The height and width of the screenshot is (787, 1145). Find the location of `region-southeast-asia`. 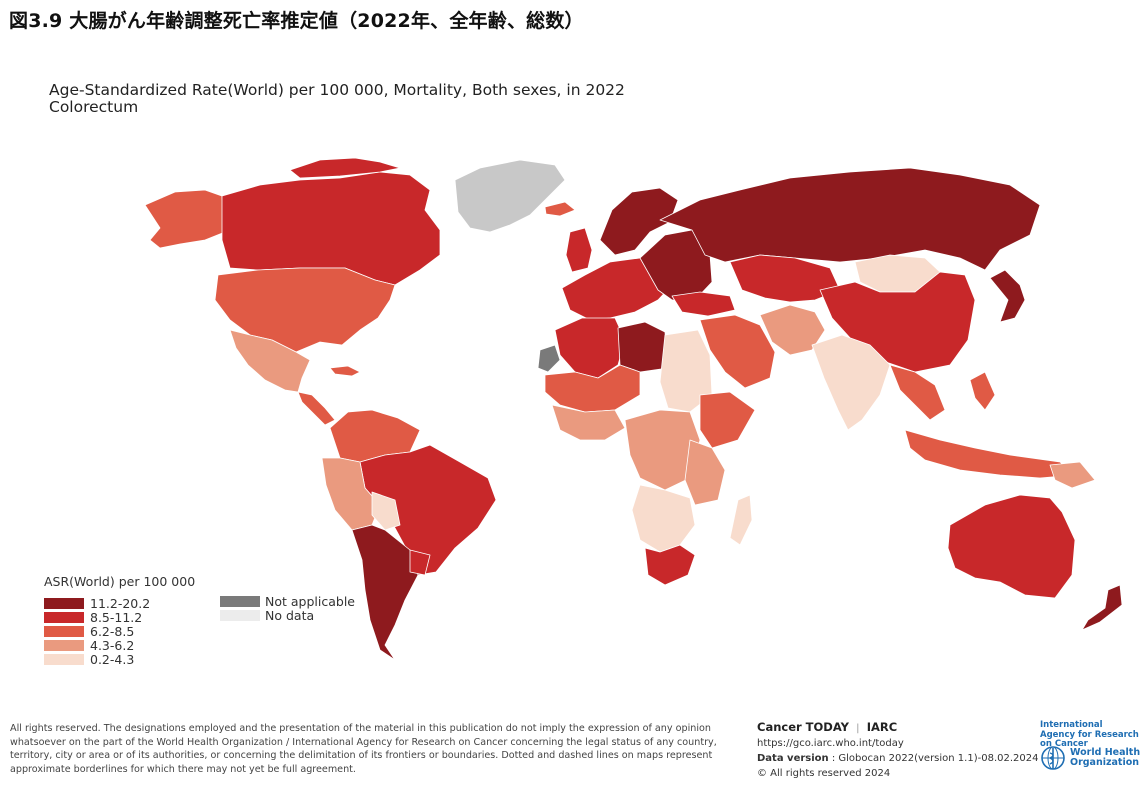

region-southeast-asia is located at coordinates (917, 392).